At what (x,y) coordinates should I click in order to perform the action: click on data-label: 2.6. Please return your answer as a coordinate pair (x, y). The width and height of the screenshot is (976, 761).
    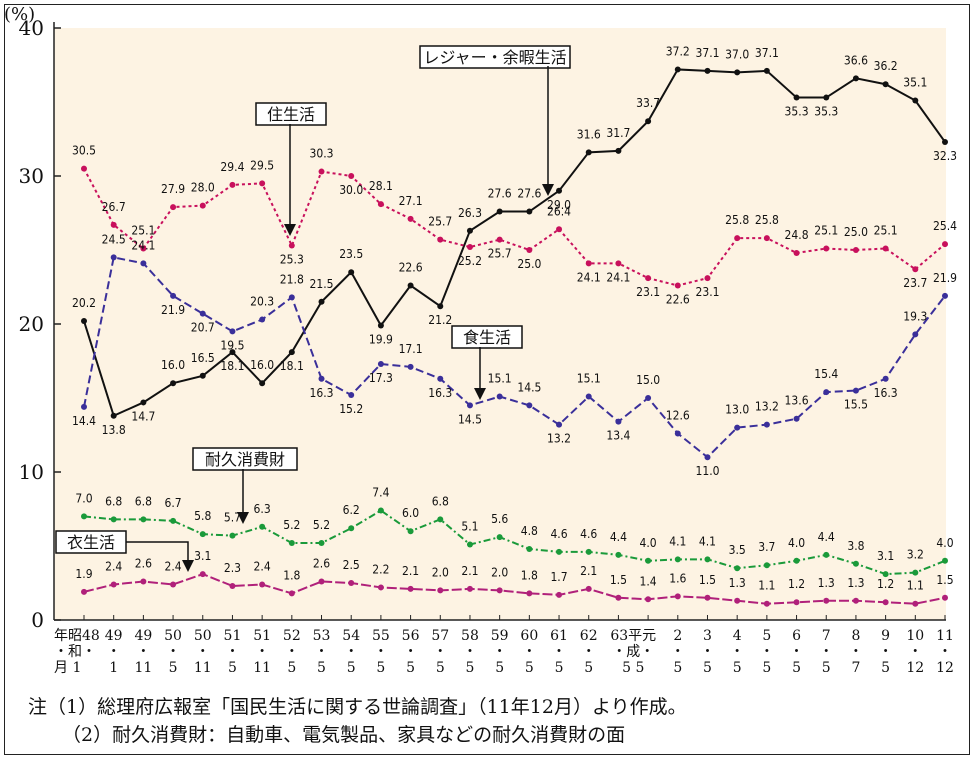
    Looking at the image, I should click on (321, 564).